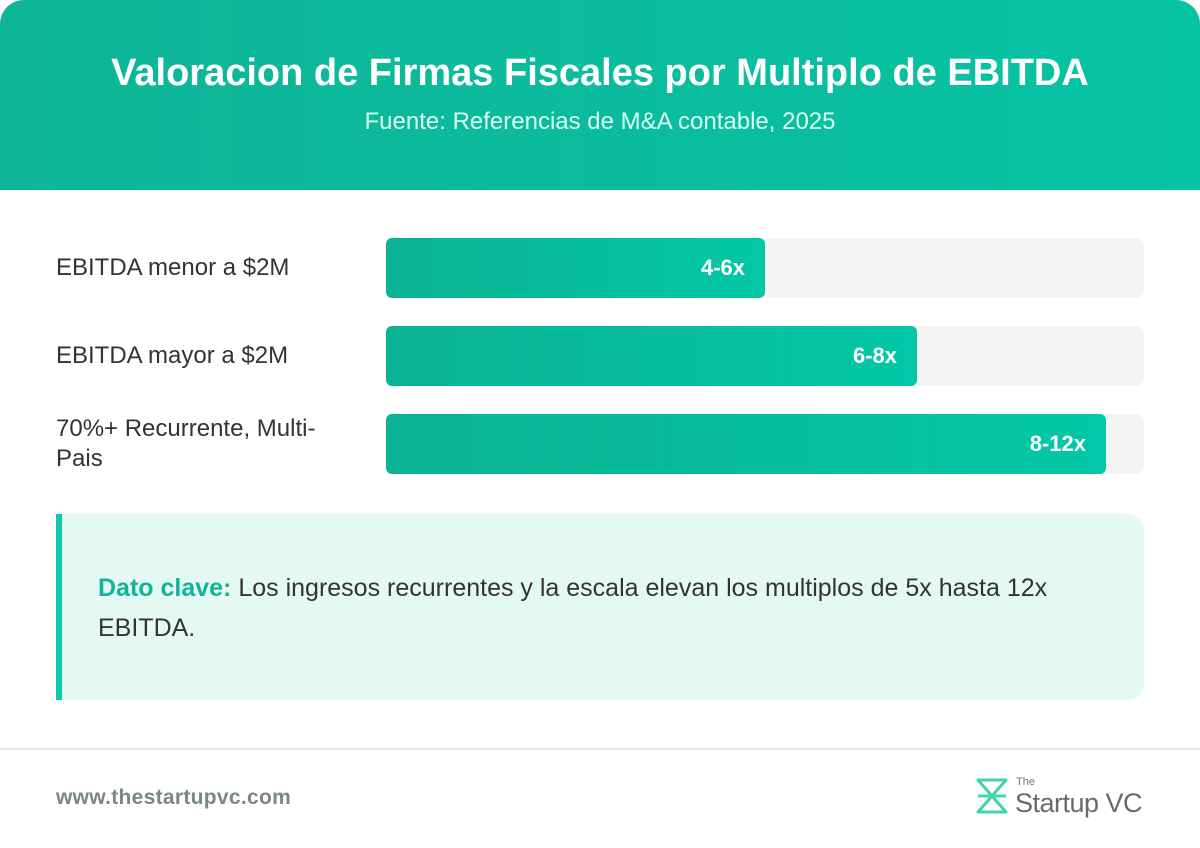 The height and width of the screenshot is (848, 1200). I want to click on logo-name-text: Startup VC, so click(1079, 803).